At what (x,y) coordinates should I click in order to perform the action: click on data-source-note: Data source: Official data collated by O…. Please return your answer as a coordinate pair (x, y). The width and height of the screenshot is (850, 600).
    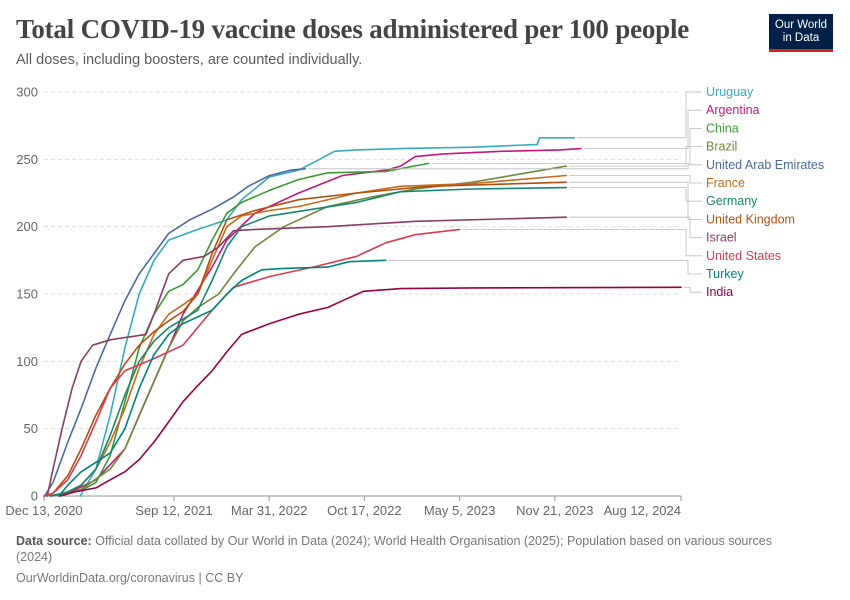
    Looking at the image, I should click on (411, 549).